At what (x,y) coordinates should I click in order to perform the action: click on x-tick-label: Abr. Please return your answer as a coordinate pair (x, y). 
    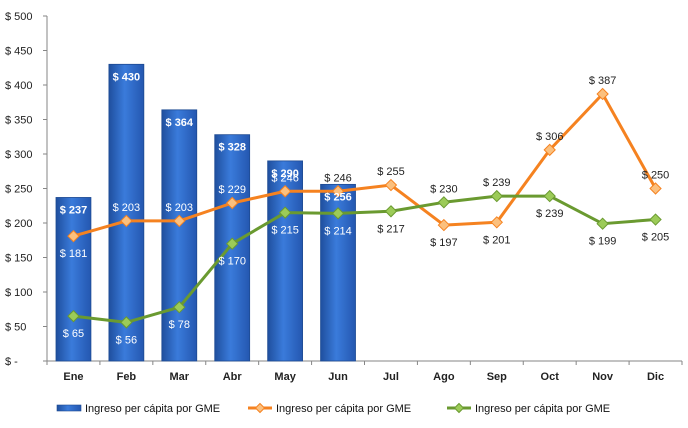
    Looking at the image, I should click on (233, 377).